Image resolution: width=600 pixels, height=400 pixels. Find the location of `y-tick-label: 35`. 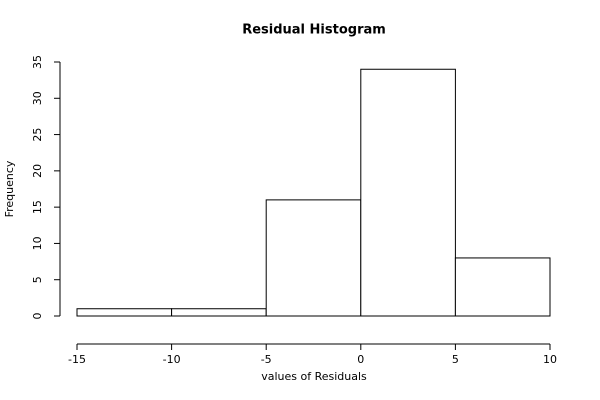

y-tick-label: 35 is located at coordinates (37, 62).